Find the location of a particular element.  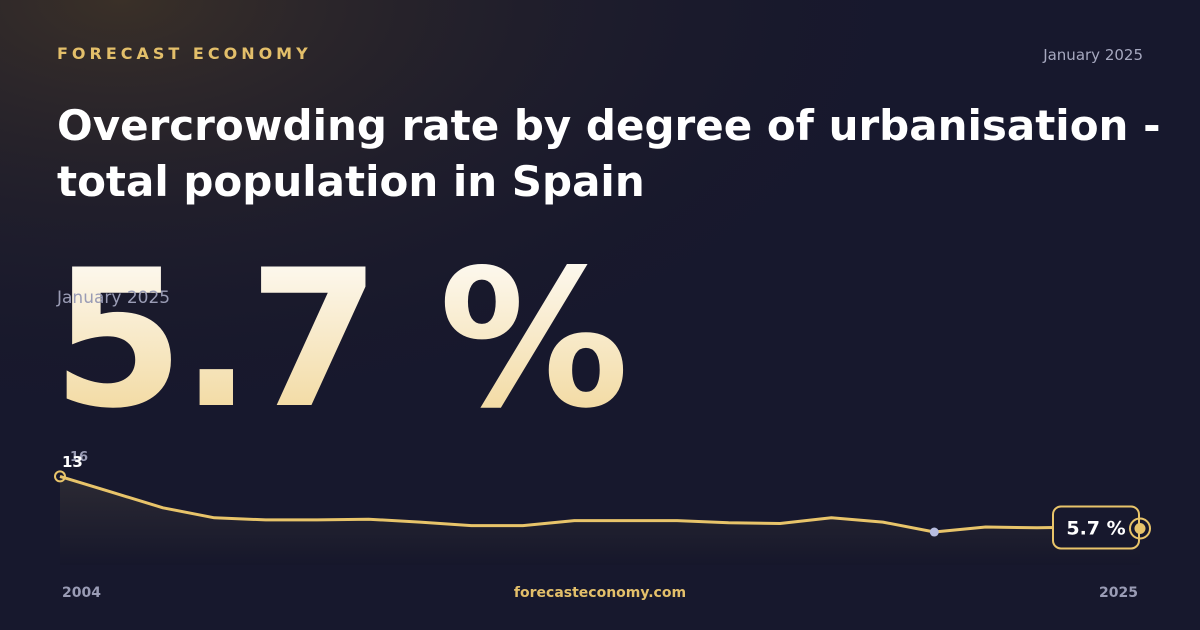

x-tick-label: 2025 is located at coordinates (1118, 593).